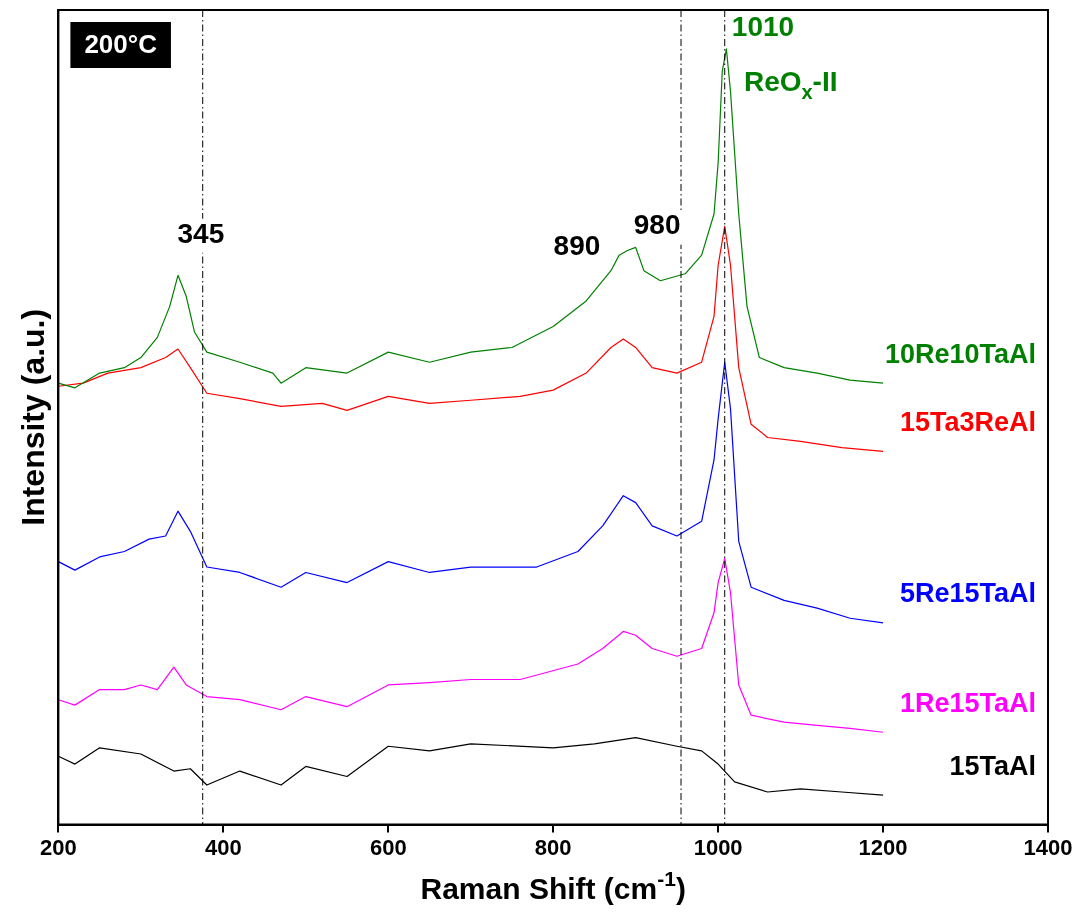  I want to click on x-tick-label: 800, so click(553, 847).